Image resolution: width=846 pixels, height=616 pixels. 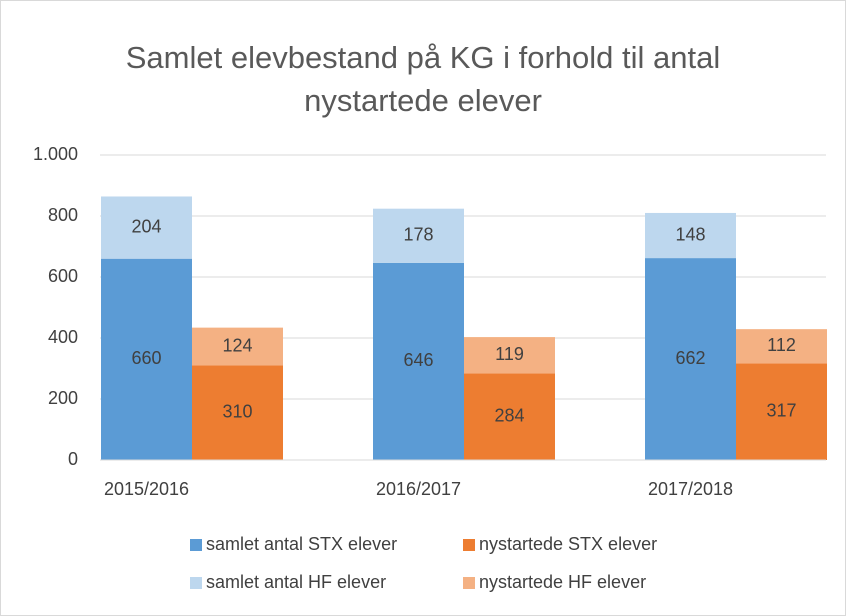 I want to click on y-tick-label: 800, so click(x=63, y=215).